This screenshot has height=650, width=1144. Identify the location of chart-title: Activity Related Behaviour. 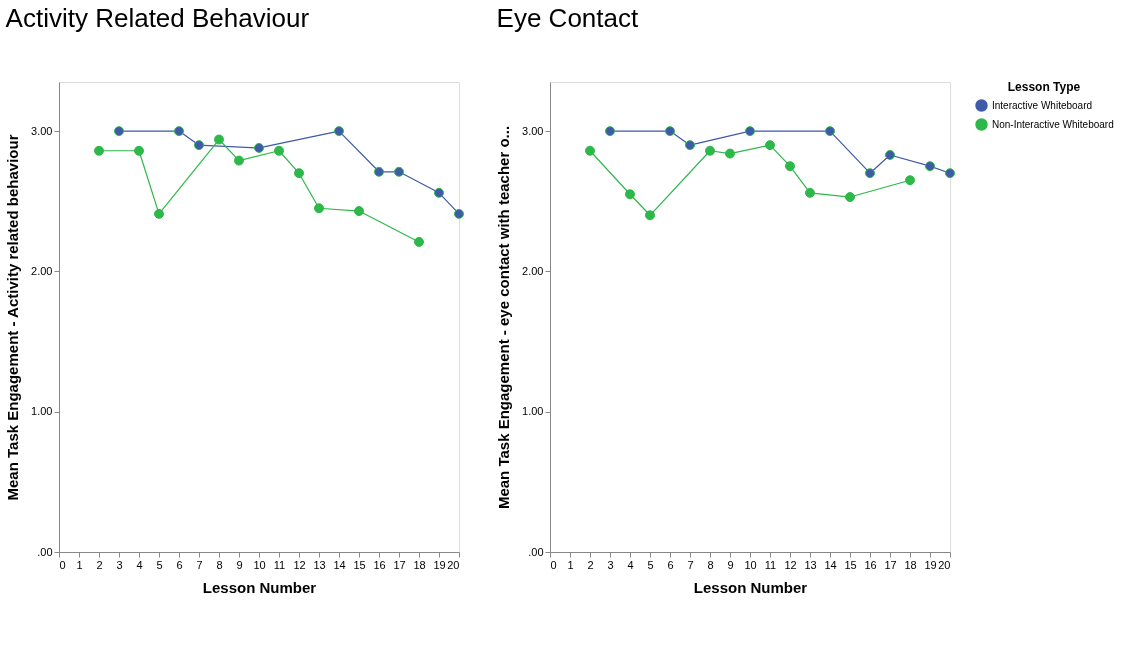
(157, 18).